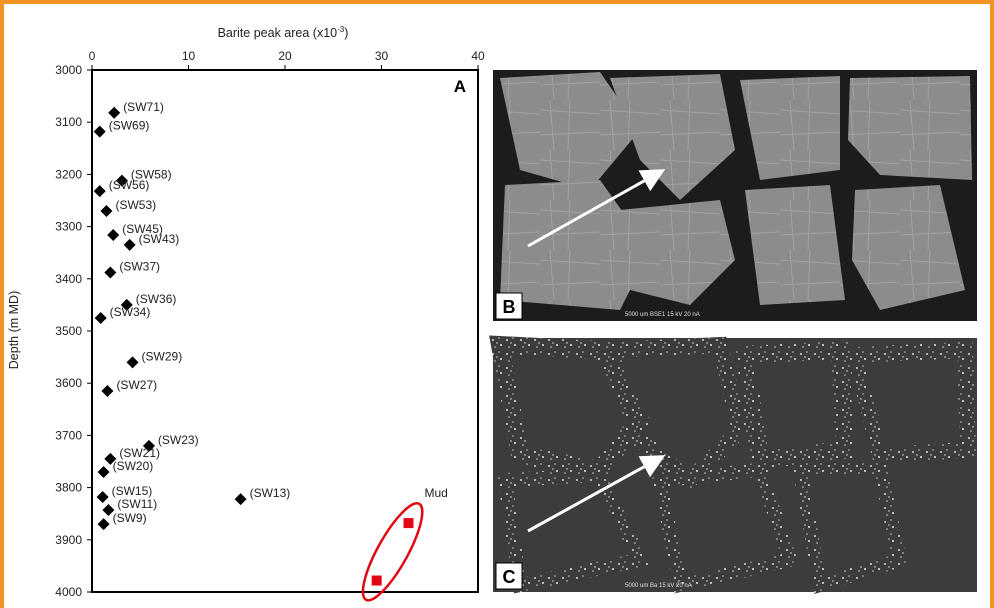 The height and width of the screenshot is (608, 994). Describe the element at coordinates (658, 586) in the screenshot. I see `scale-text-c: 5000 um Ba 15 kV 20 nA` at that location.